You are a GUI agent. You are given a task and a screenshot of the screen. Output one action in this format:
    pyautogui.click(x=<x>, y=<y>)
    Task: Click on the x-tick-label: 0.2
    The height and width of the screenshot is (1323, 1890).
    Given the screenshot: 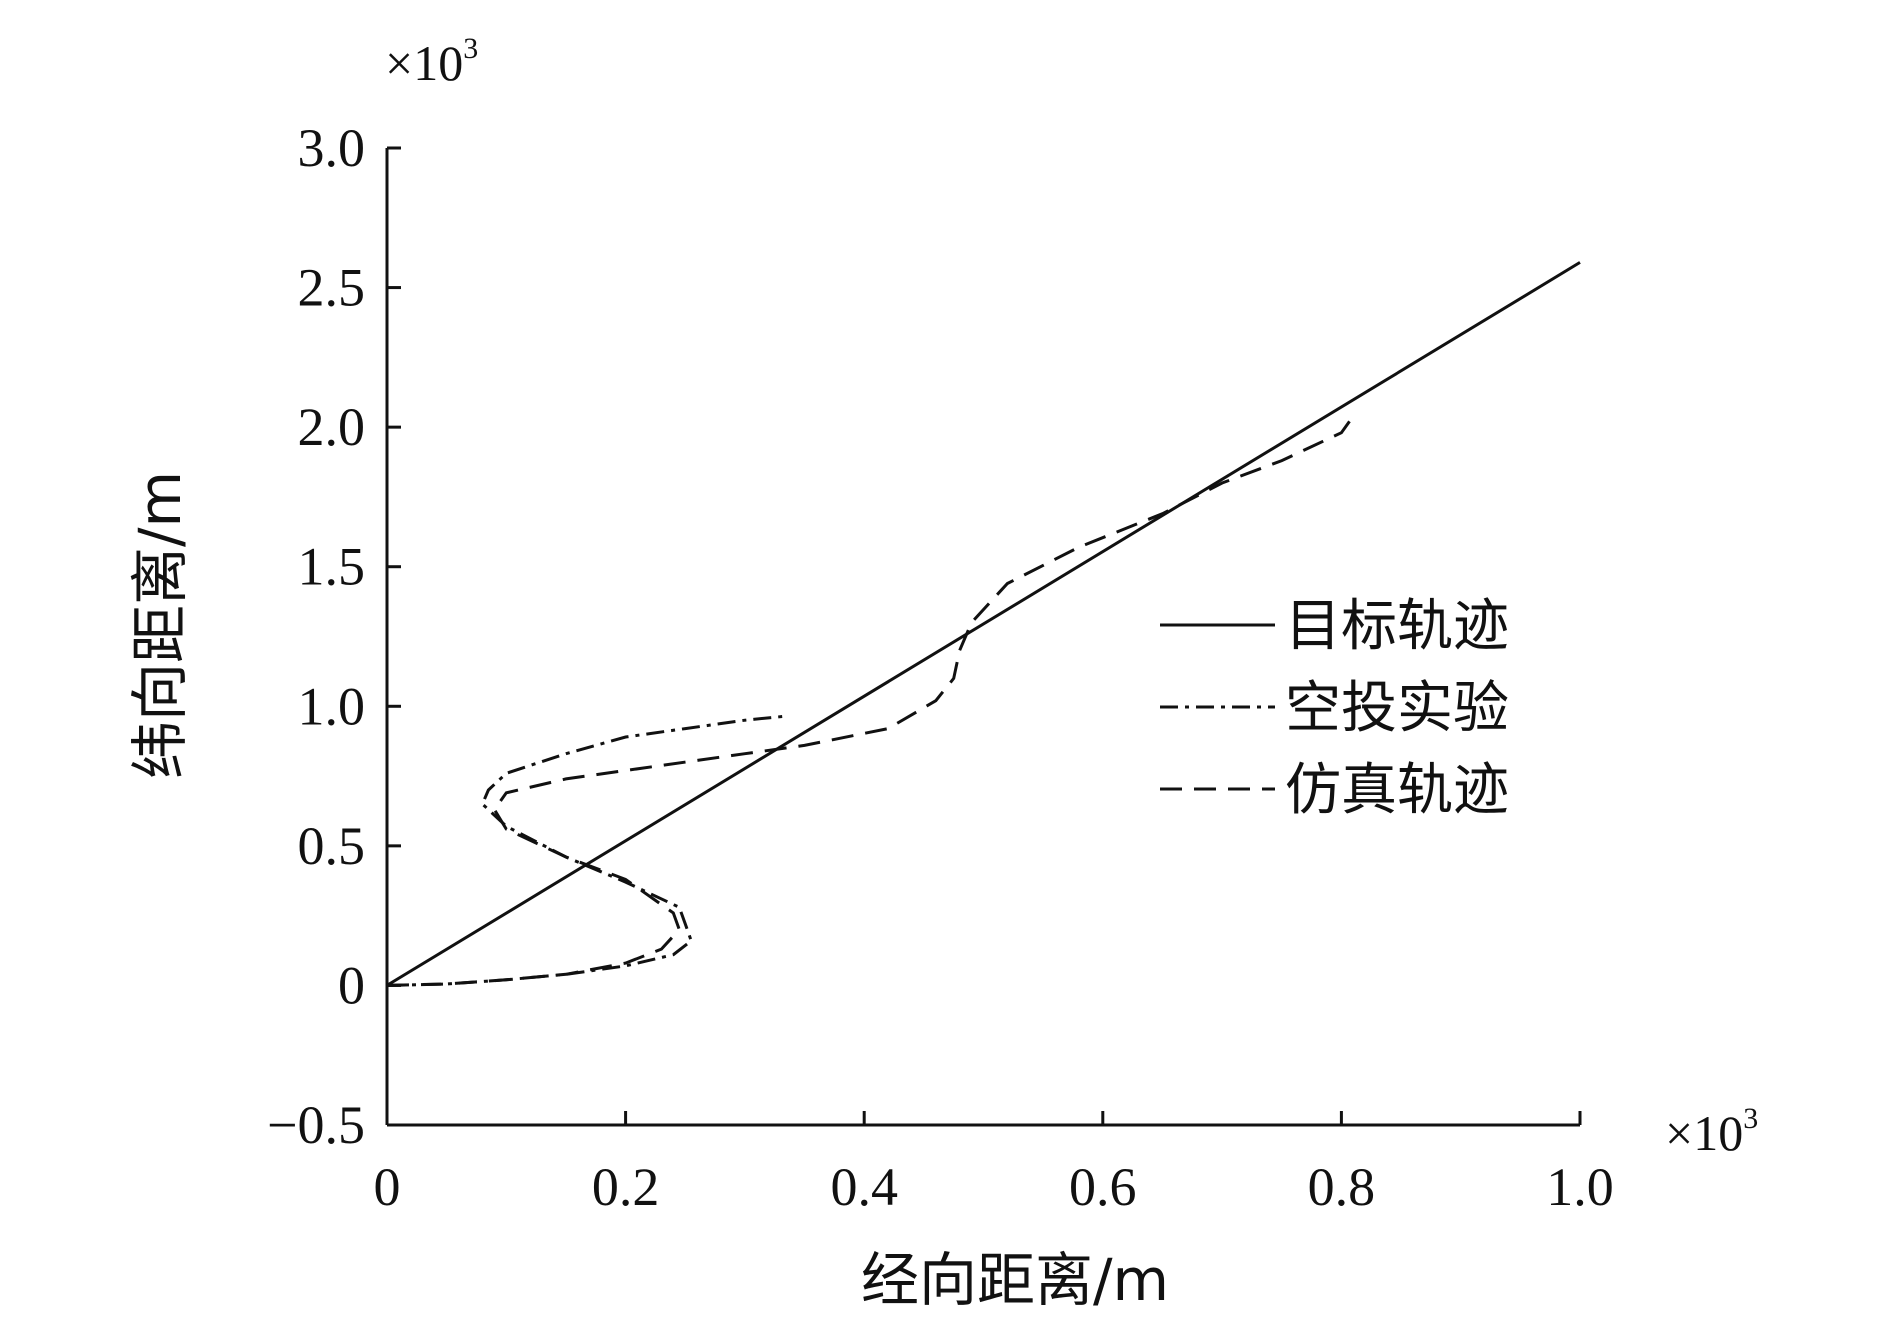 What is the action you would take?
    pyautogui.click(x=626, y=1187)
    